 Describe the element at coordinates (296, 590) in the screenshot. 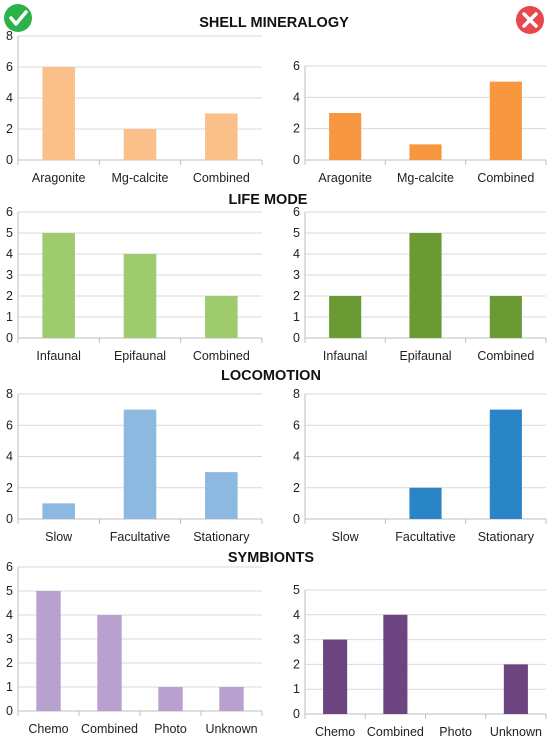

I see `symb-right-ytick-label: 5` at that location.